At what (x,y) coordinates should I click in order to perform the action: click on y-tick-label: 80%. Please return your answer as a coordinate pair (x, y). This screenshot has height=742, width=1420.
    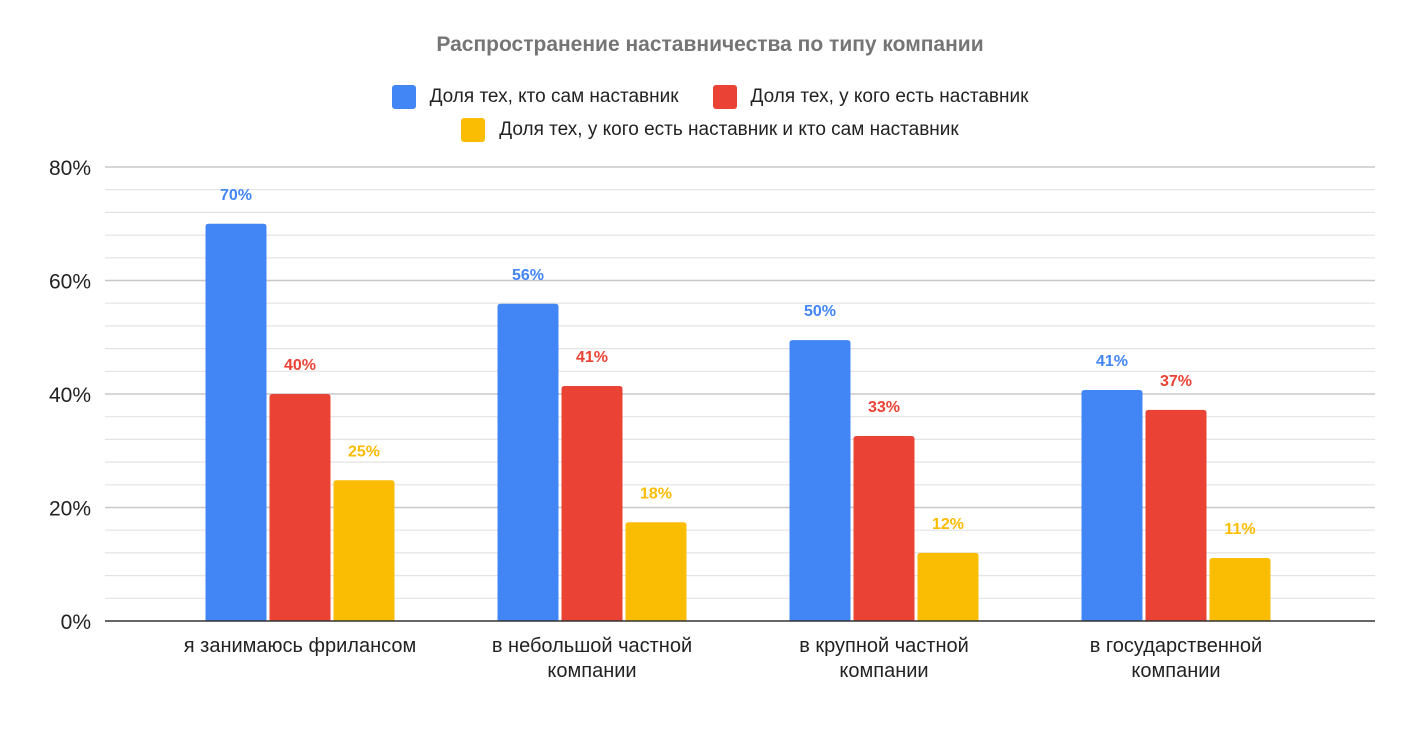
    Looking at the image, I should click on (70, 168).